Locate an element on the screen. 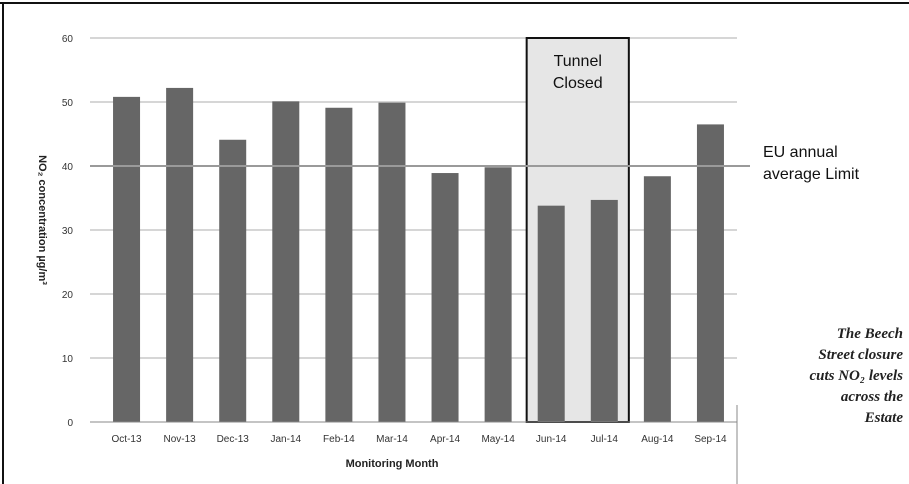 The image size is (909, 484). tunnel-label-line2: Closed is located at coordinates (578, 83).